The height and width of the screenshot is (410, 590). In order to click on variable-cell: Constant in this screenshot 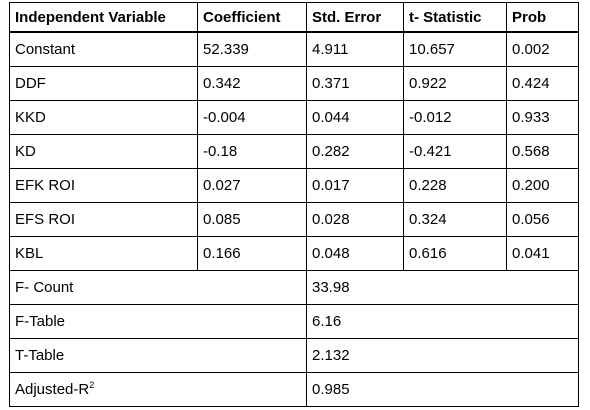, I will do `click(103, 49)`.